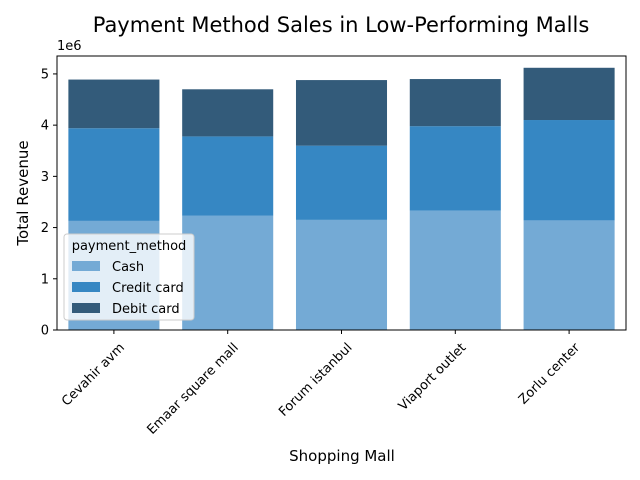 This screenshot has width=640, height=480. Describe the element at coordinates (23, 193) in the screenshot. I see `y-axis-label: Total Revenue` at that location.